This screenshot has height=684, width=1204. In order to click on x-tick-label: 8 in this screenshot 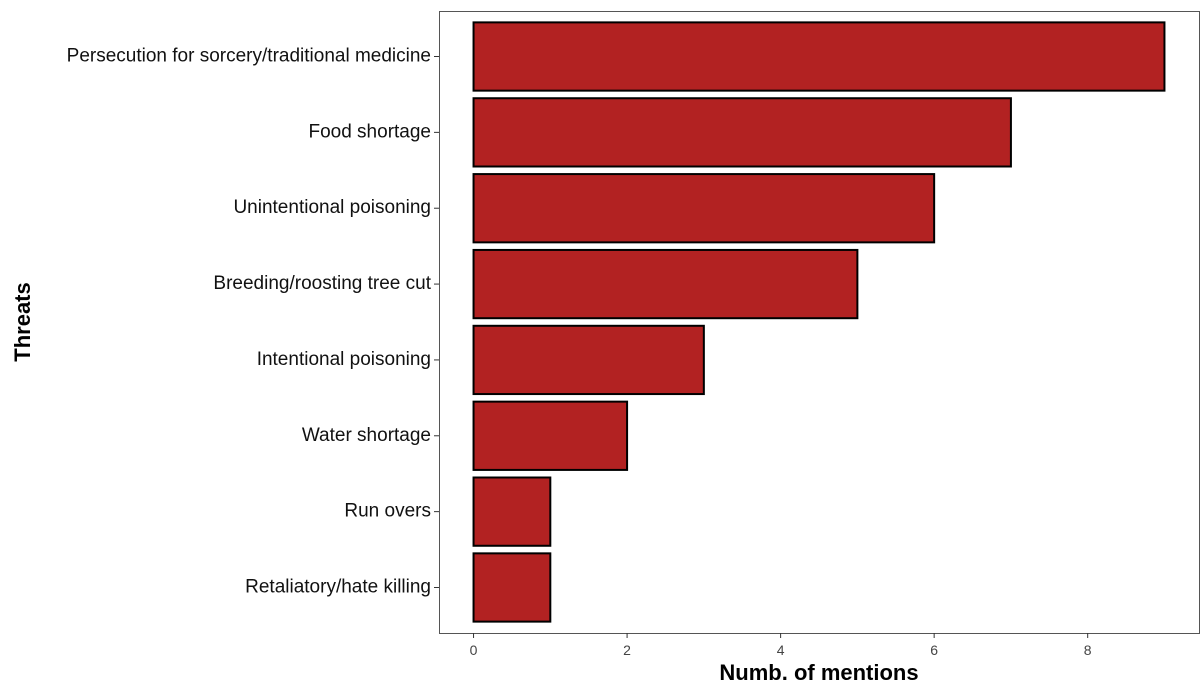, I will do `click(1088, 650)`.